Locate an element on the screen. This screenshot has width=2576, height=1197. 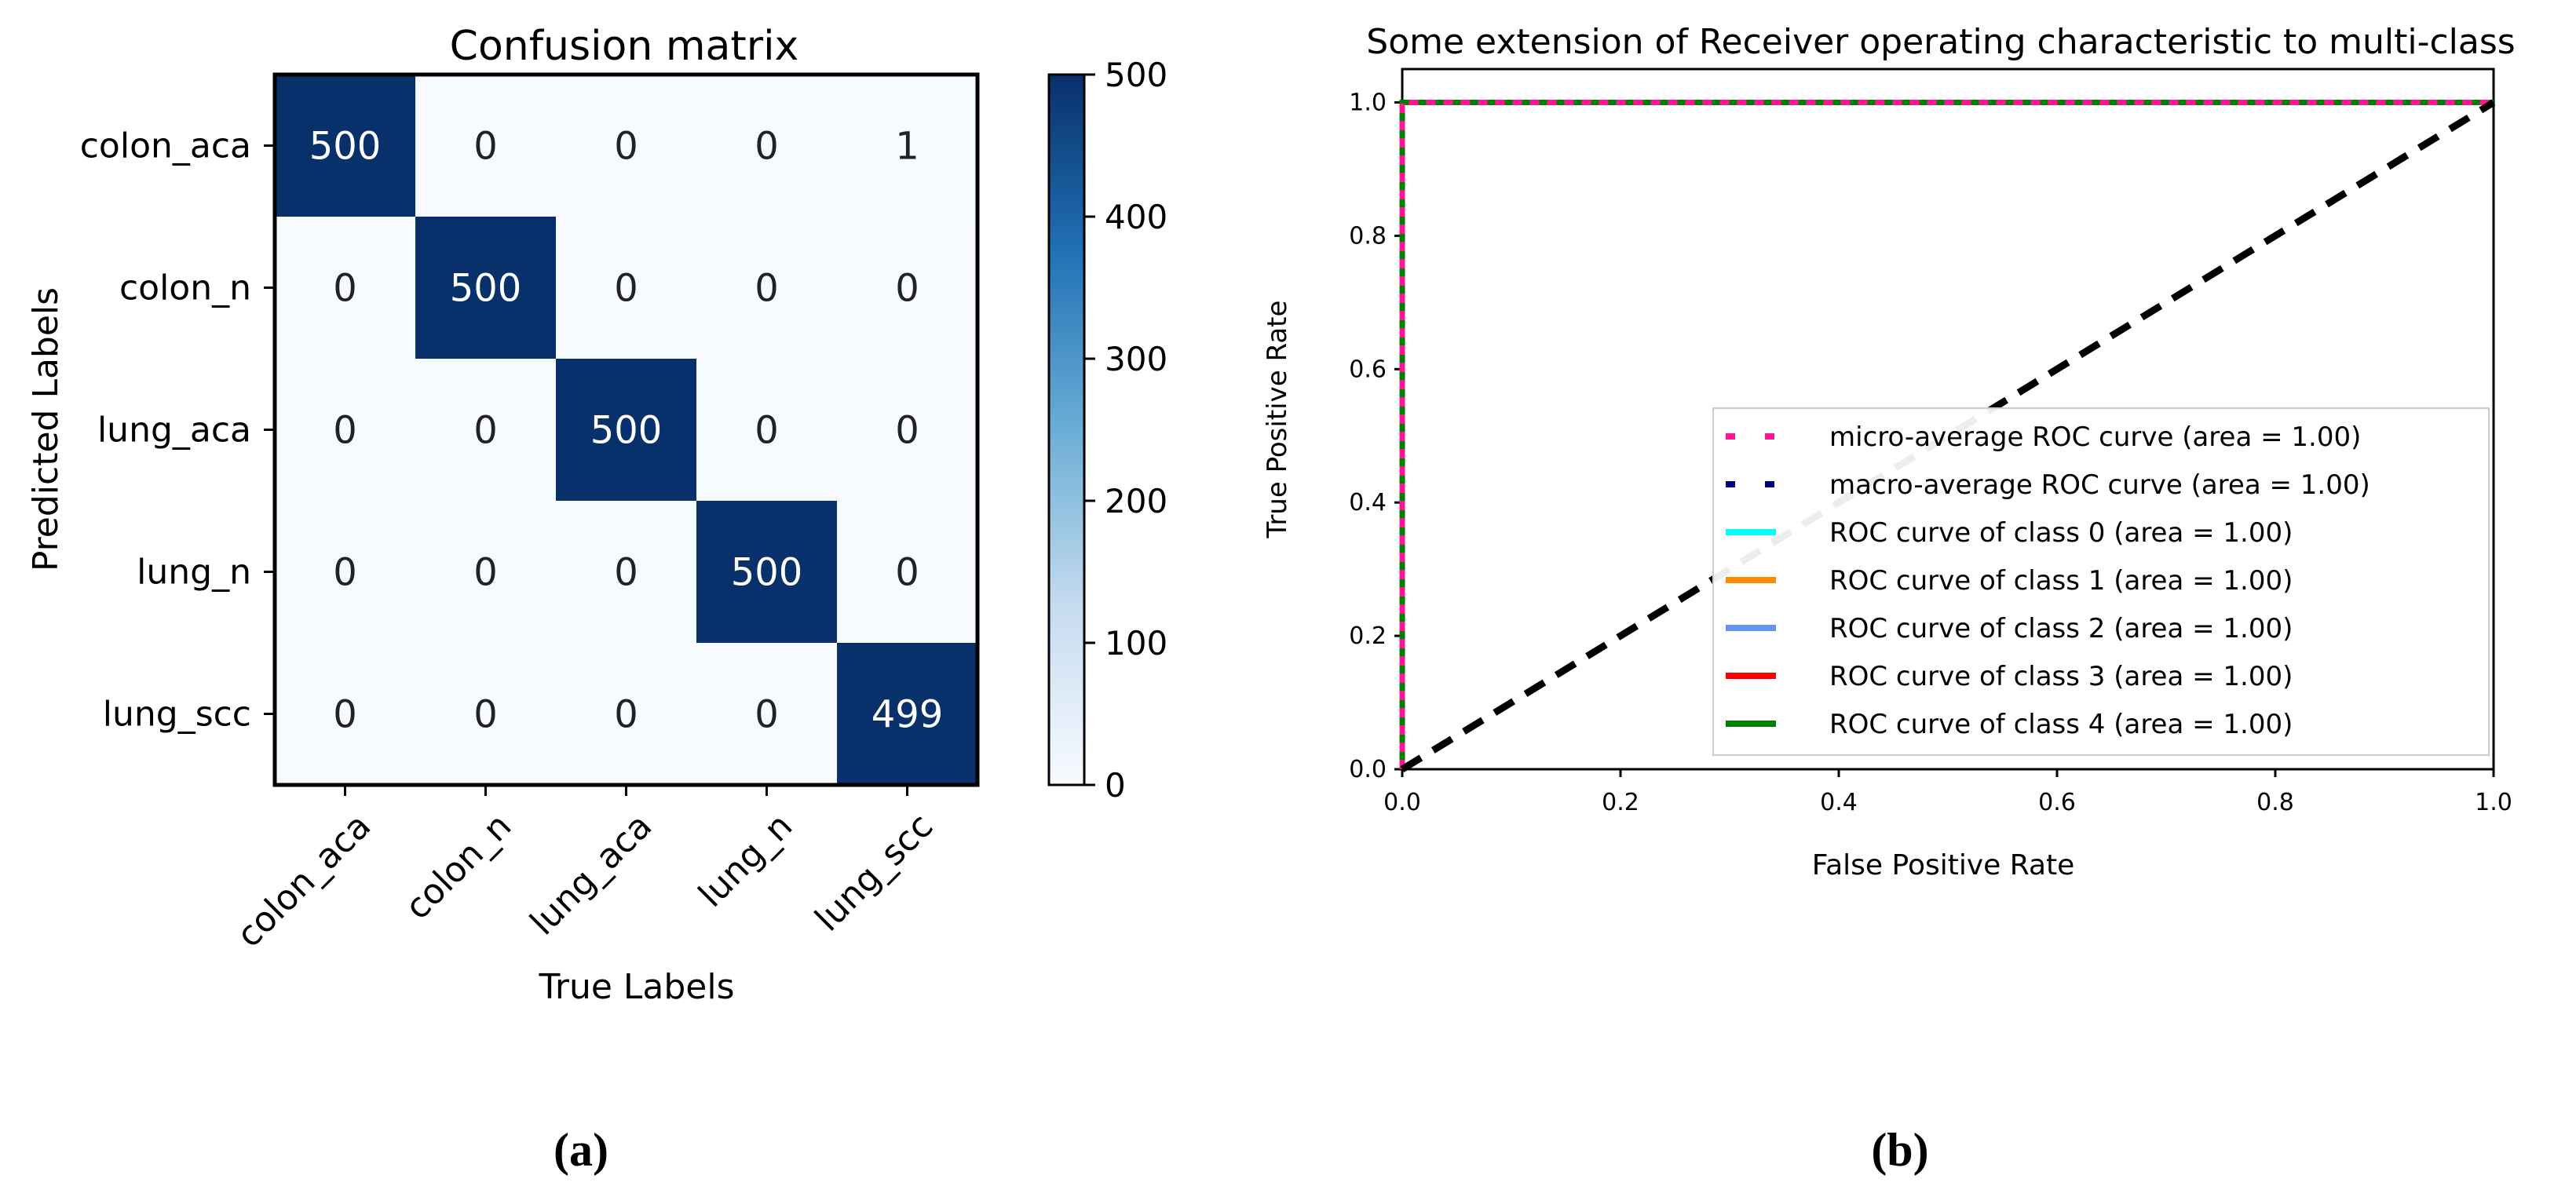
roc-legend-label: macro-average ROC curve (area = 1.00) is located at coordinates (2099, 485).